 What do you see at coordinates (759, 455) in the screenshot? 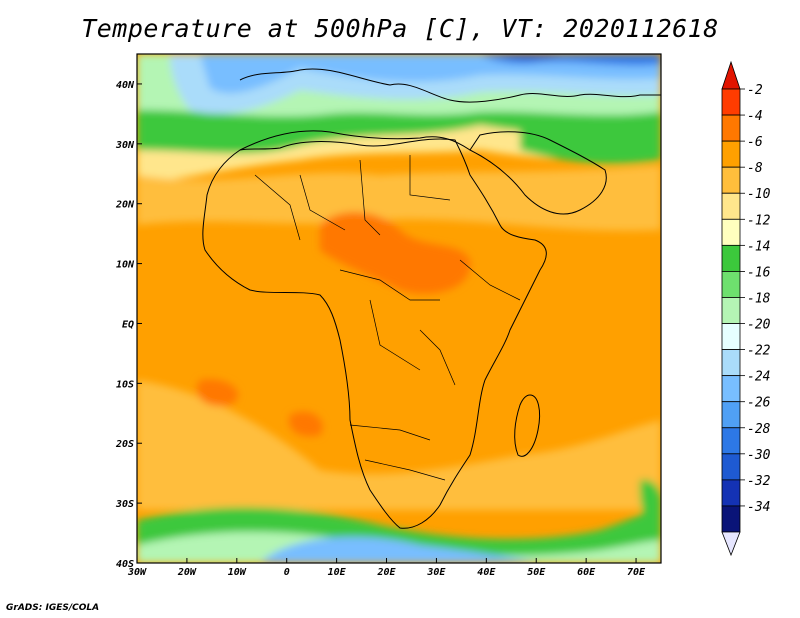
I see `colorbar-label: -30` at bounding box center [759, 455].